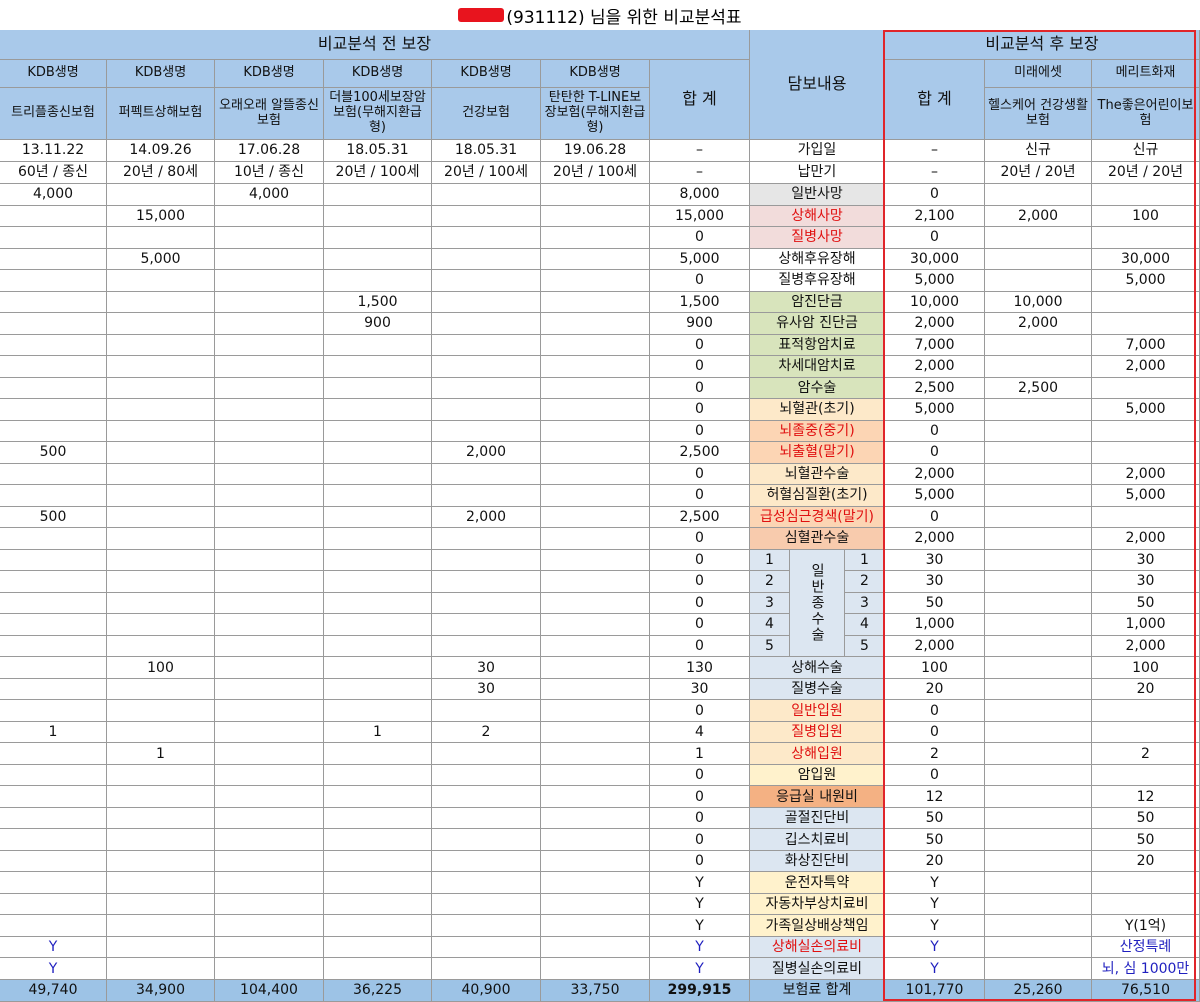  I want to click on row-label: 표적항암치료, so click(817, 345).